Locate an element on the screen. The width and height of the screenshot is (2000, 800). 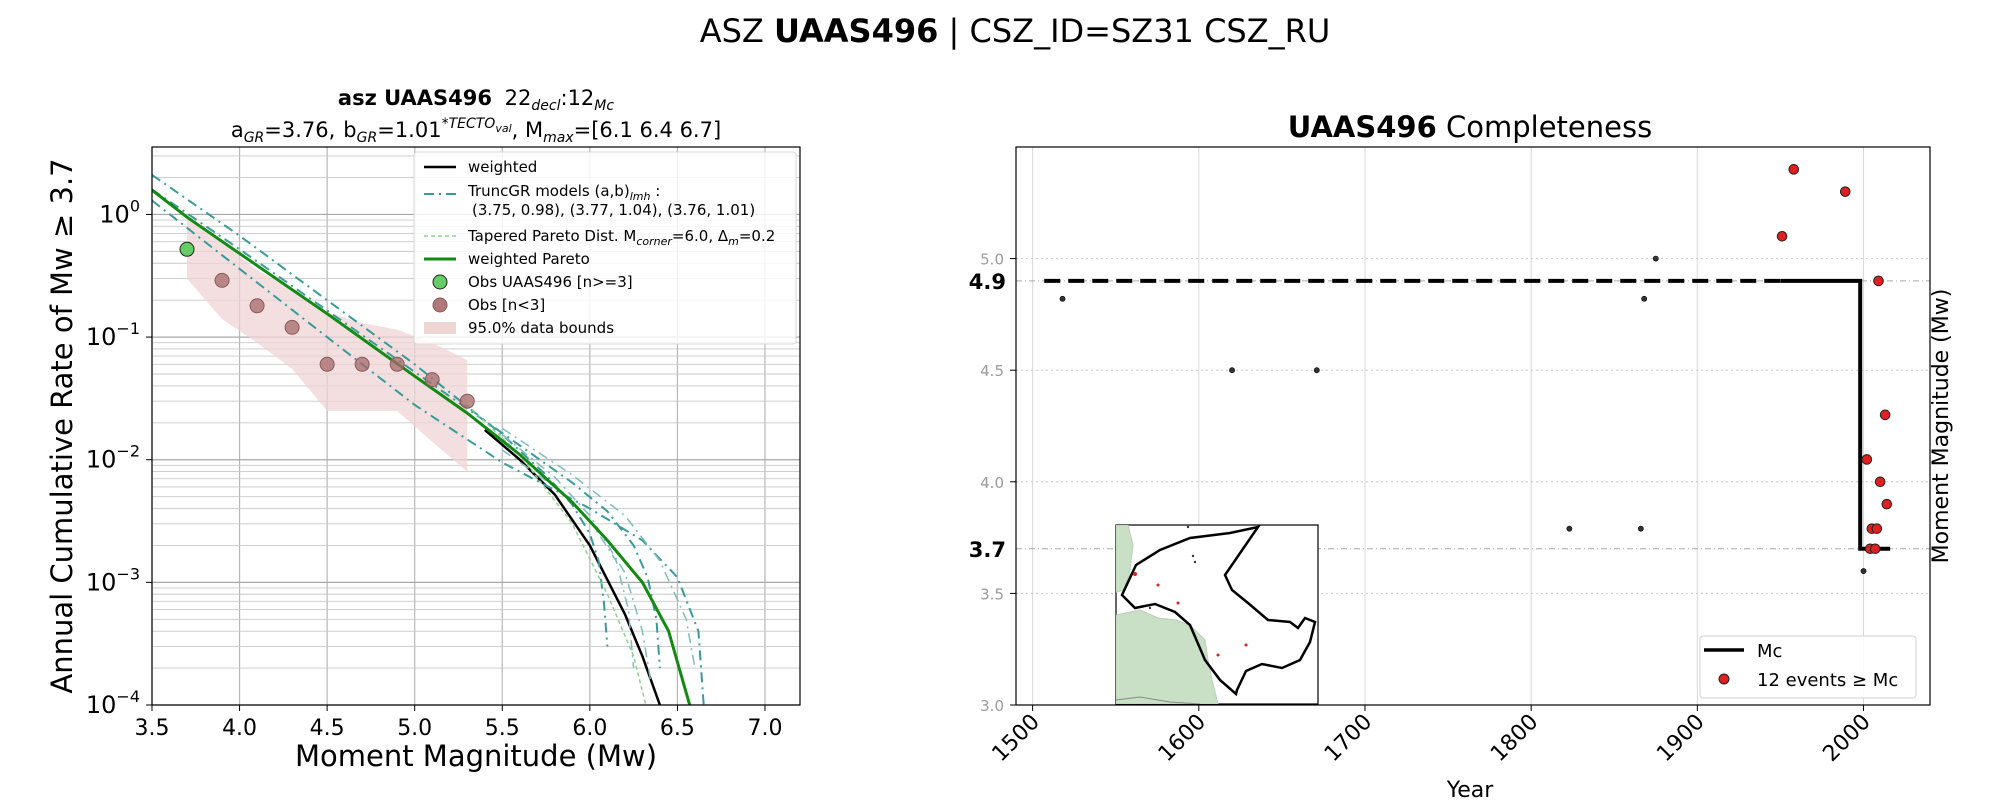
left-y-tick-label: 10⁻¹ is located at coordinates (113, 335).